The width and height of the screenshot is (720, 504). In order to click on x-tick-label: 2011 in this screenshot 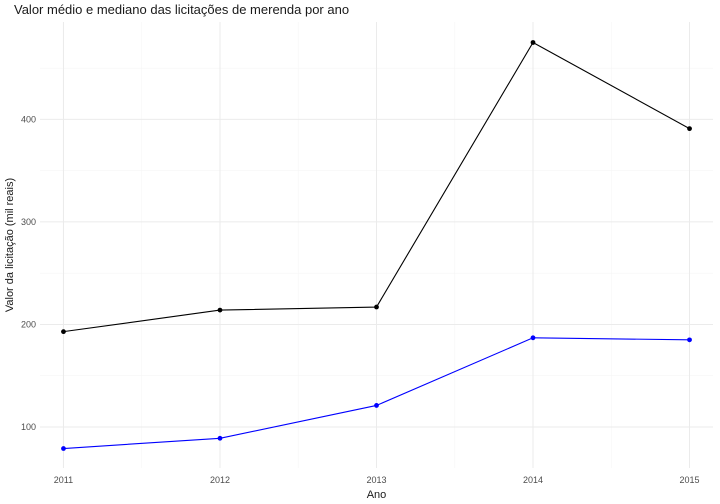, I will do `click(63, 480)`.